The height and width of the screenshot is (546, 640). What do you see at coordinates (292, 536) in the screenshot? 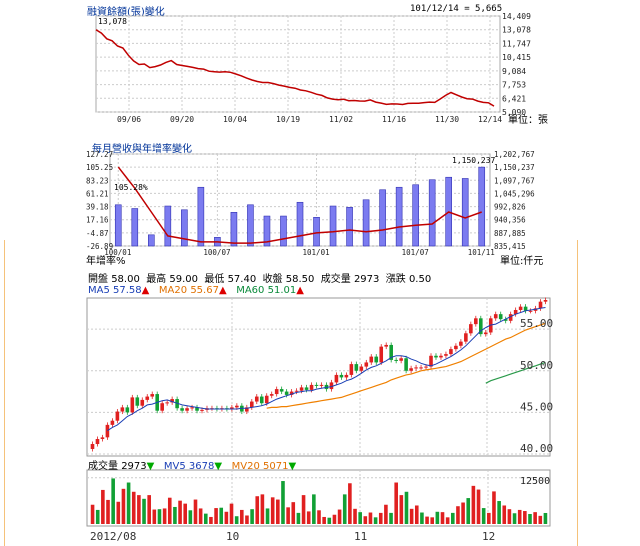
I see `volume-x-ticks: 2012/08 10 11 12` at bounding box center [292, 536].